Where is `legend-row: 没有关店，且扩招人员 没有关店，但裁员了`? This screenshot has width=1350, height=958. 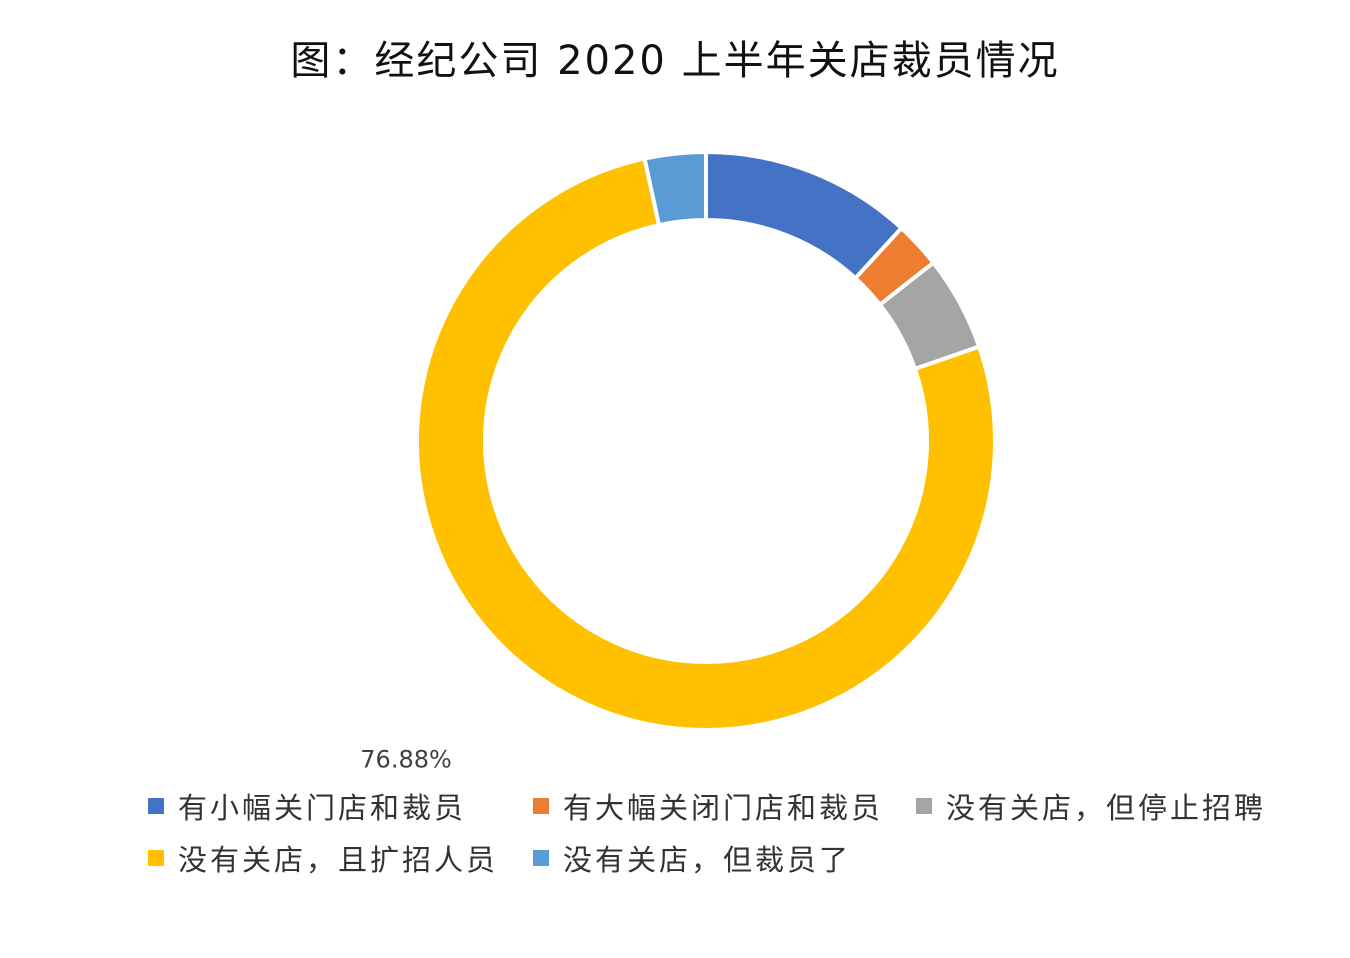 legend-row: 没有关店，且扩招人员 没有关店，但裁员了 is located at coordinates (675, 858).